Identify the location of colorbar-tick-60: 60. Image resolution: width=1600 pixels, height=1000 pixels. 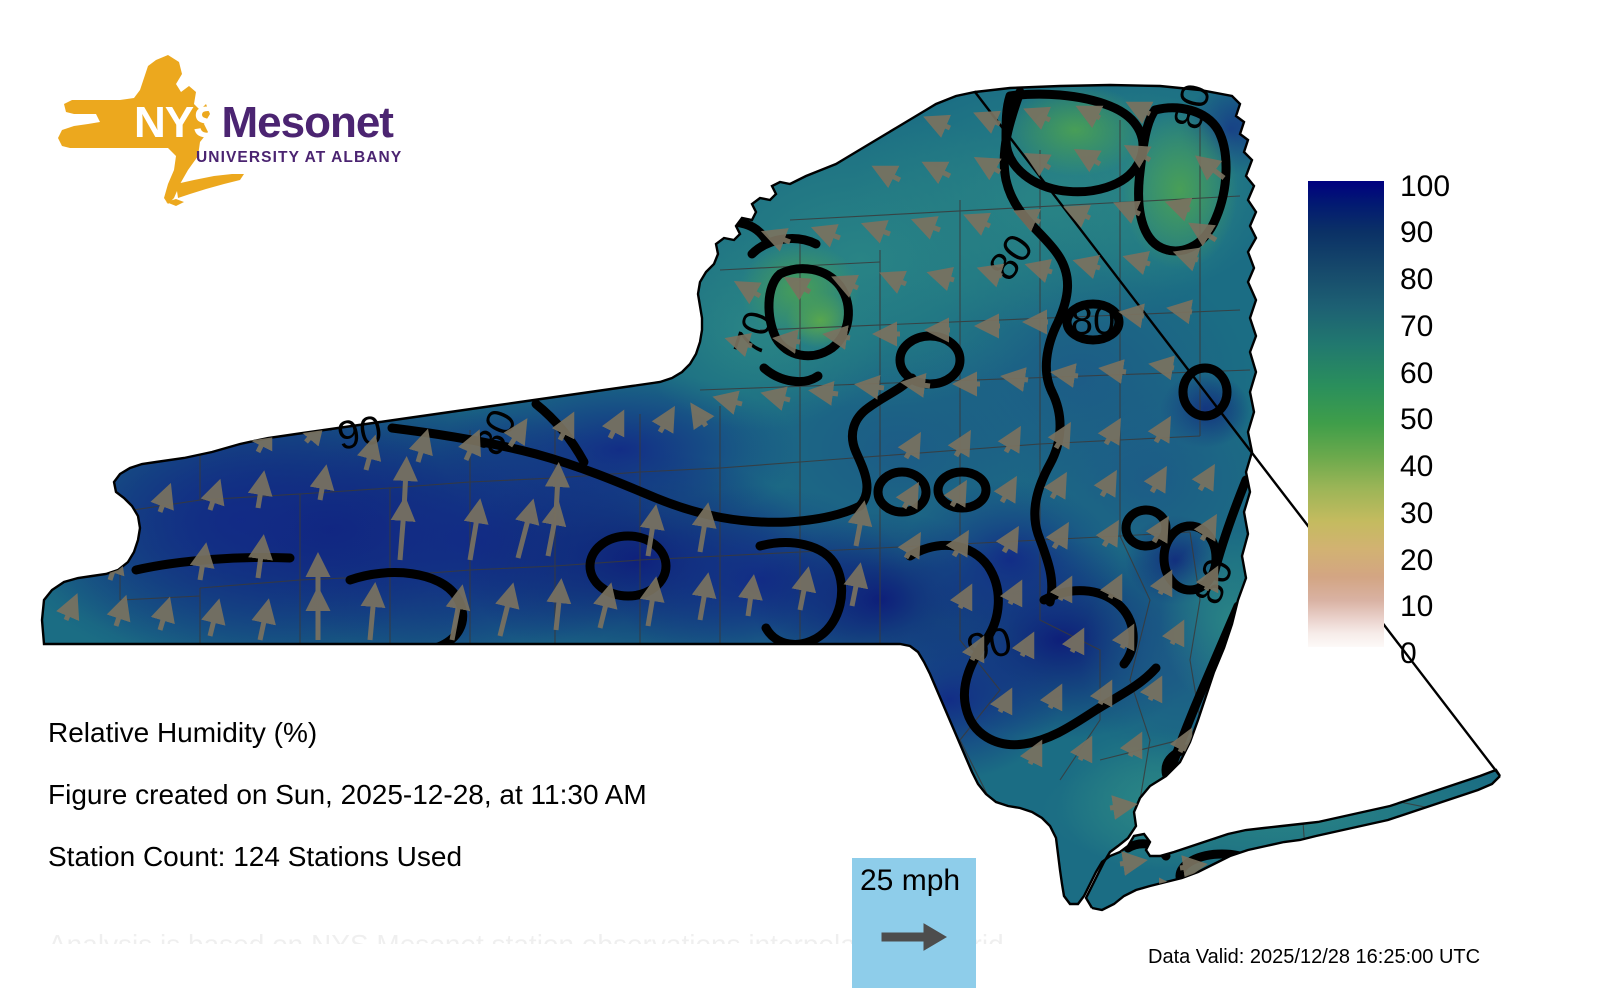
(1417, 373).